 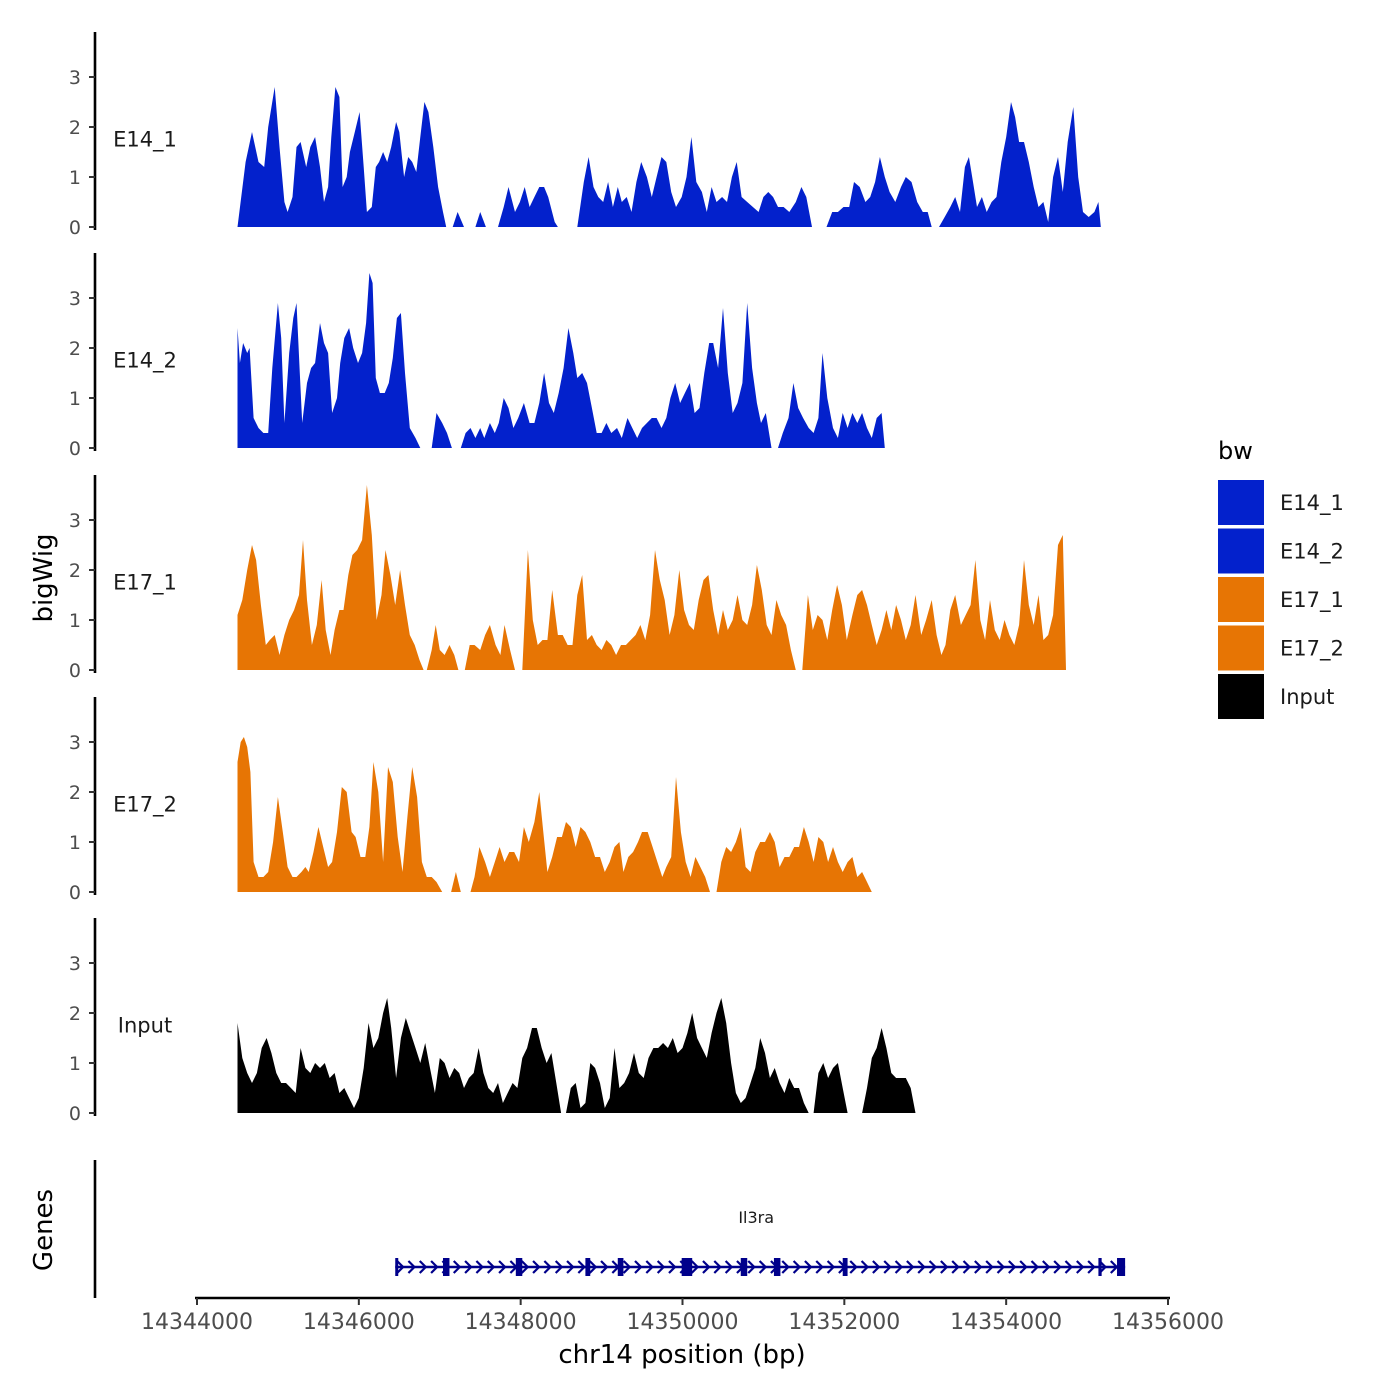 I want to click on track-Input: 0 1 2 3 Input, so click(x=492, y=1021).